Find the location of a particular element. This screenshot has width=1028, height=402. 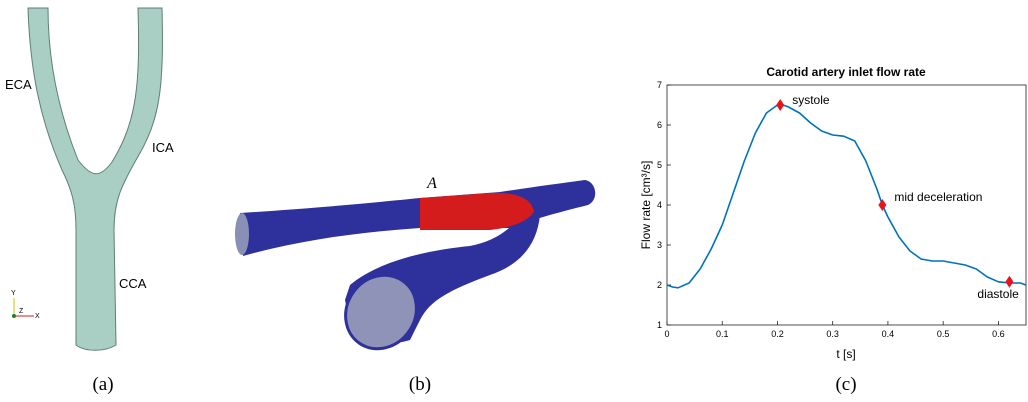

y-tick-label: 7 is located at coordinates (659, 85).